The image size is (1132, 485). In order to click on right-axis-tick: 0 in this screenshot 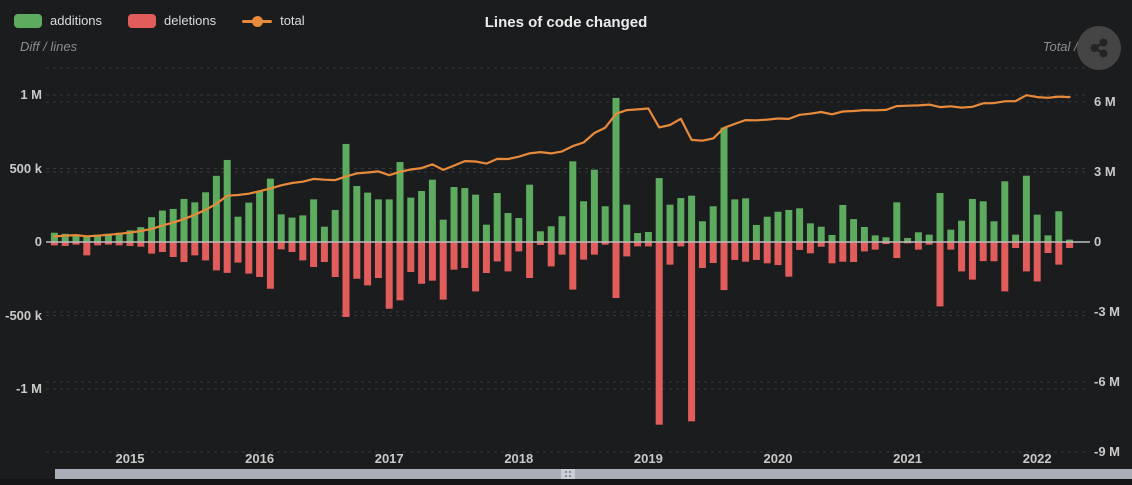, I will do `click(1098, 241)`.